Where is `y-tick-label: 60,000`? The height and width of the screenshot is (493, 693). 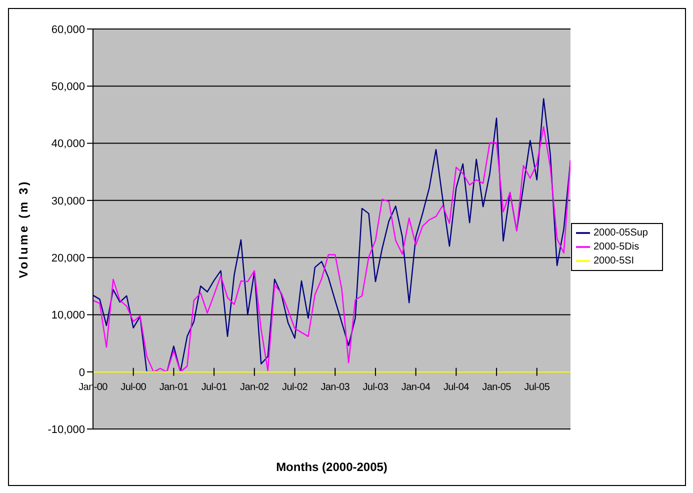 y-tick-label: 60,000 is located at coordinates (68, 30).